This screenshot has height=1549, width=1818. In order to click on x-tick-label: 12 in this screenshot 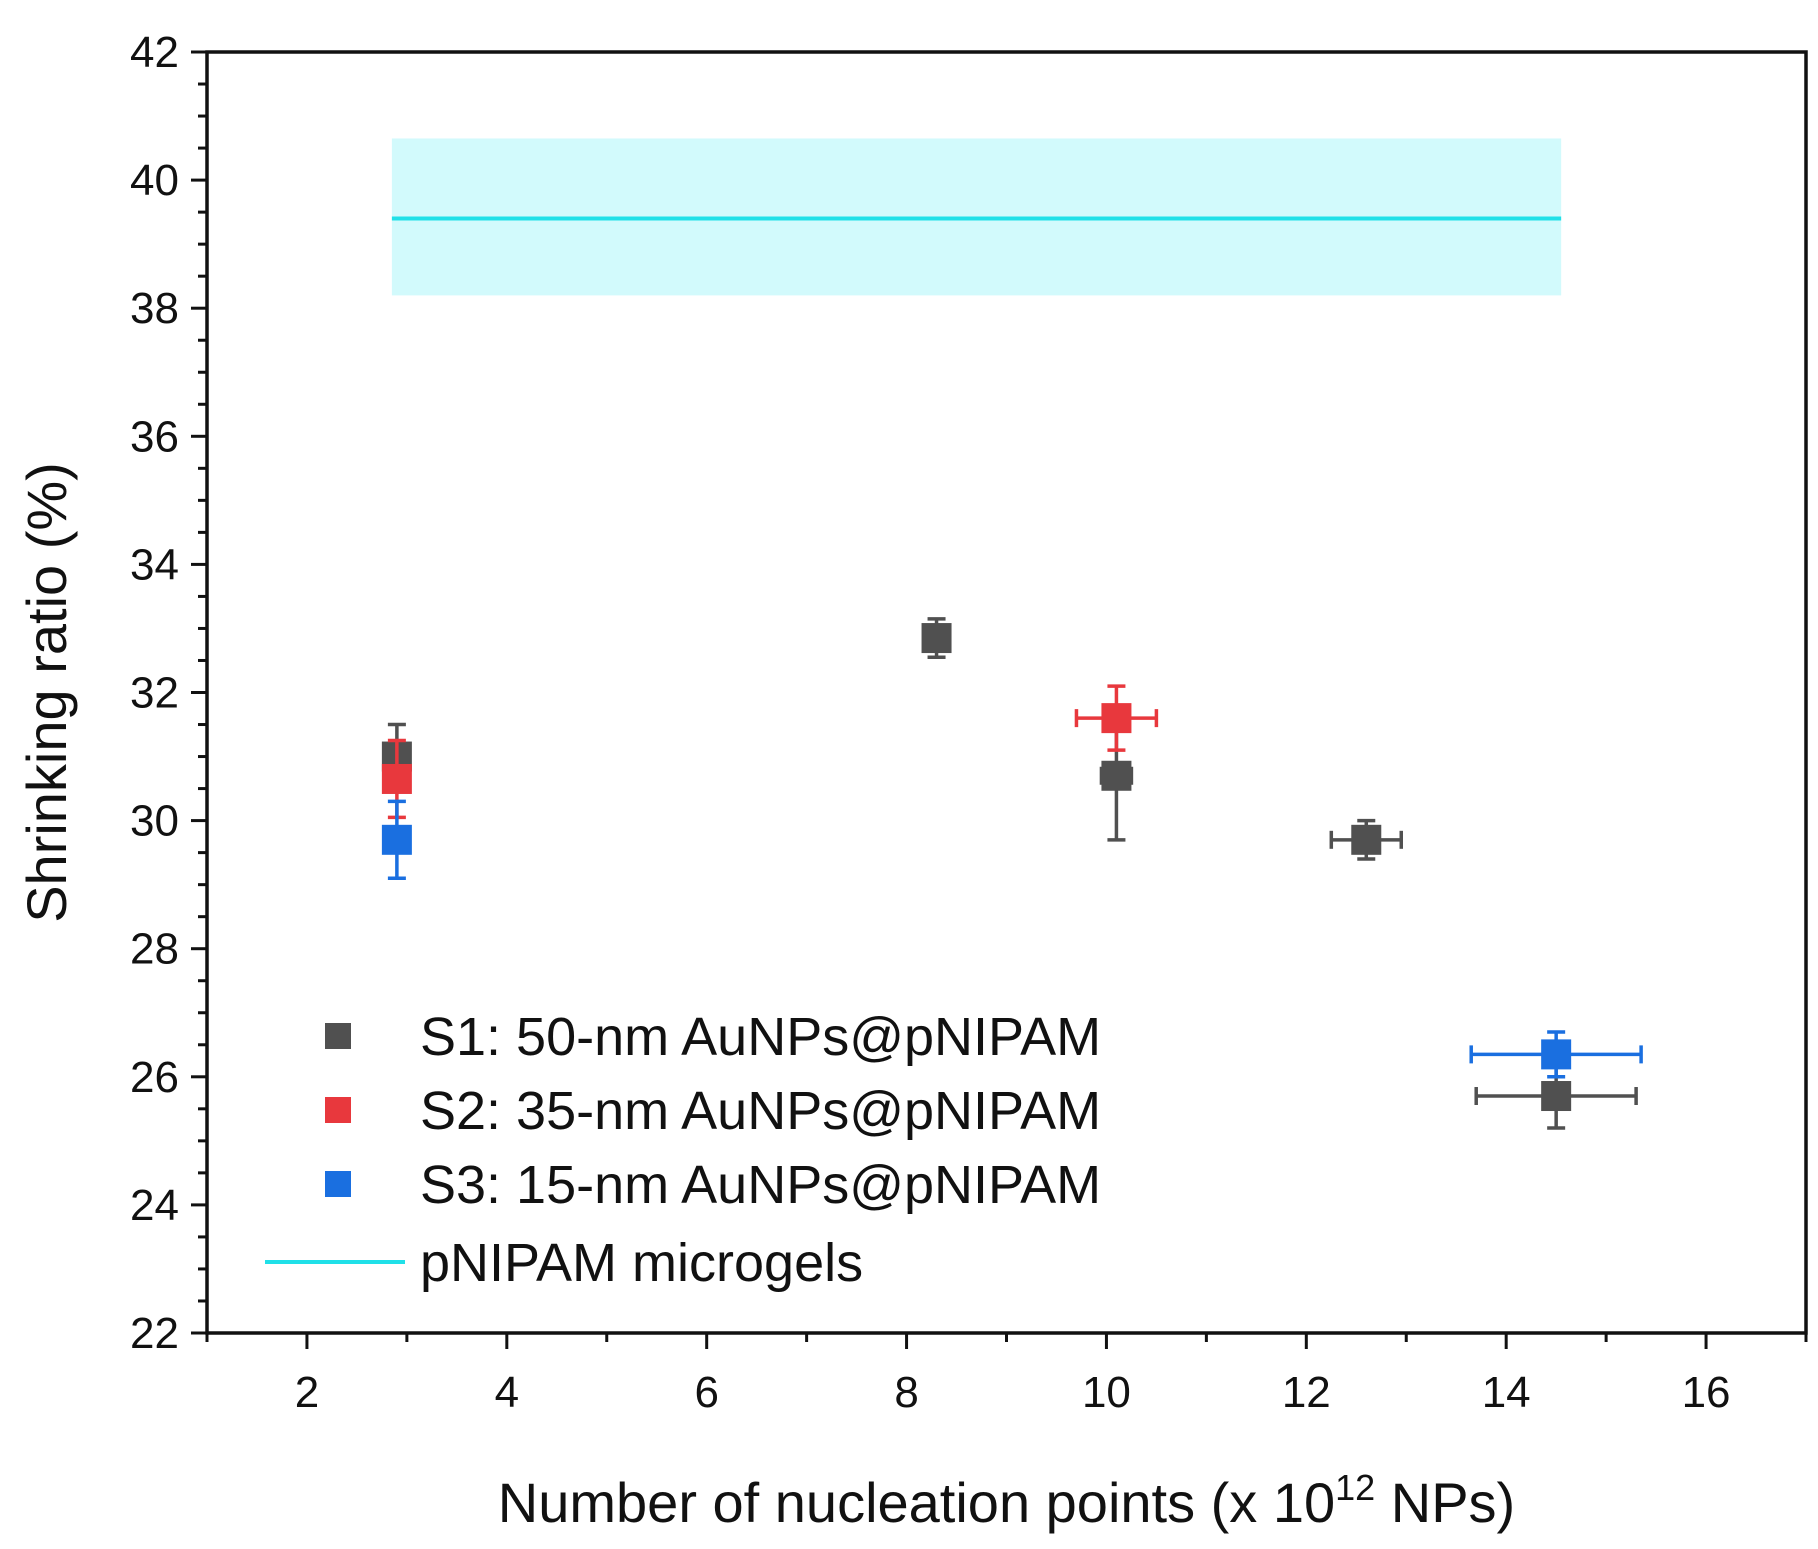, I will do `click(1306, 1392)`.